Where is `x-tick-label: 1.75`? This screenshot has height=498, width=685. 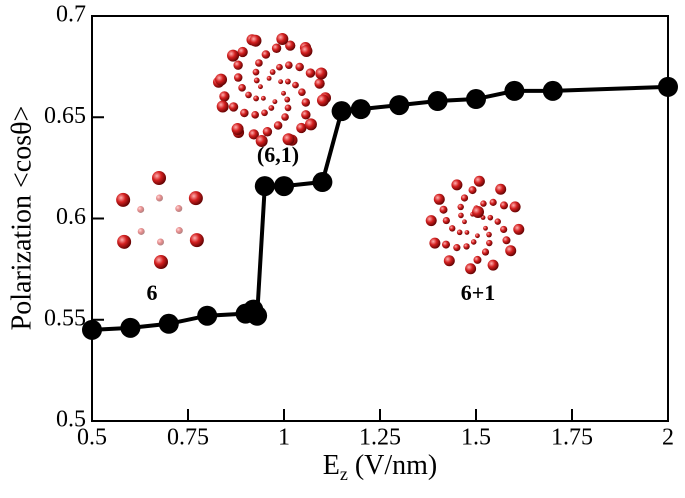
x-tick-label: 1.75 is located at coordinates (572, 438).